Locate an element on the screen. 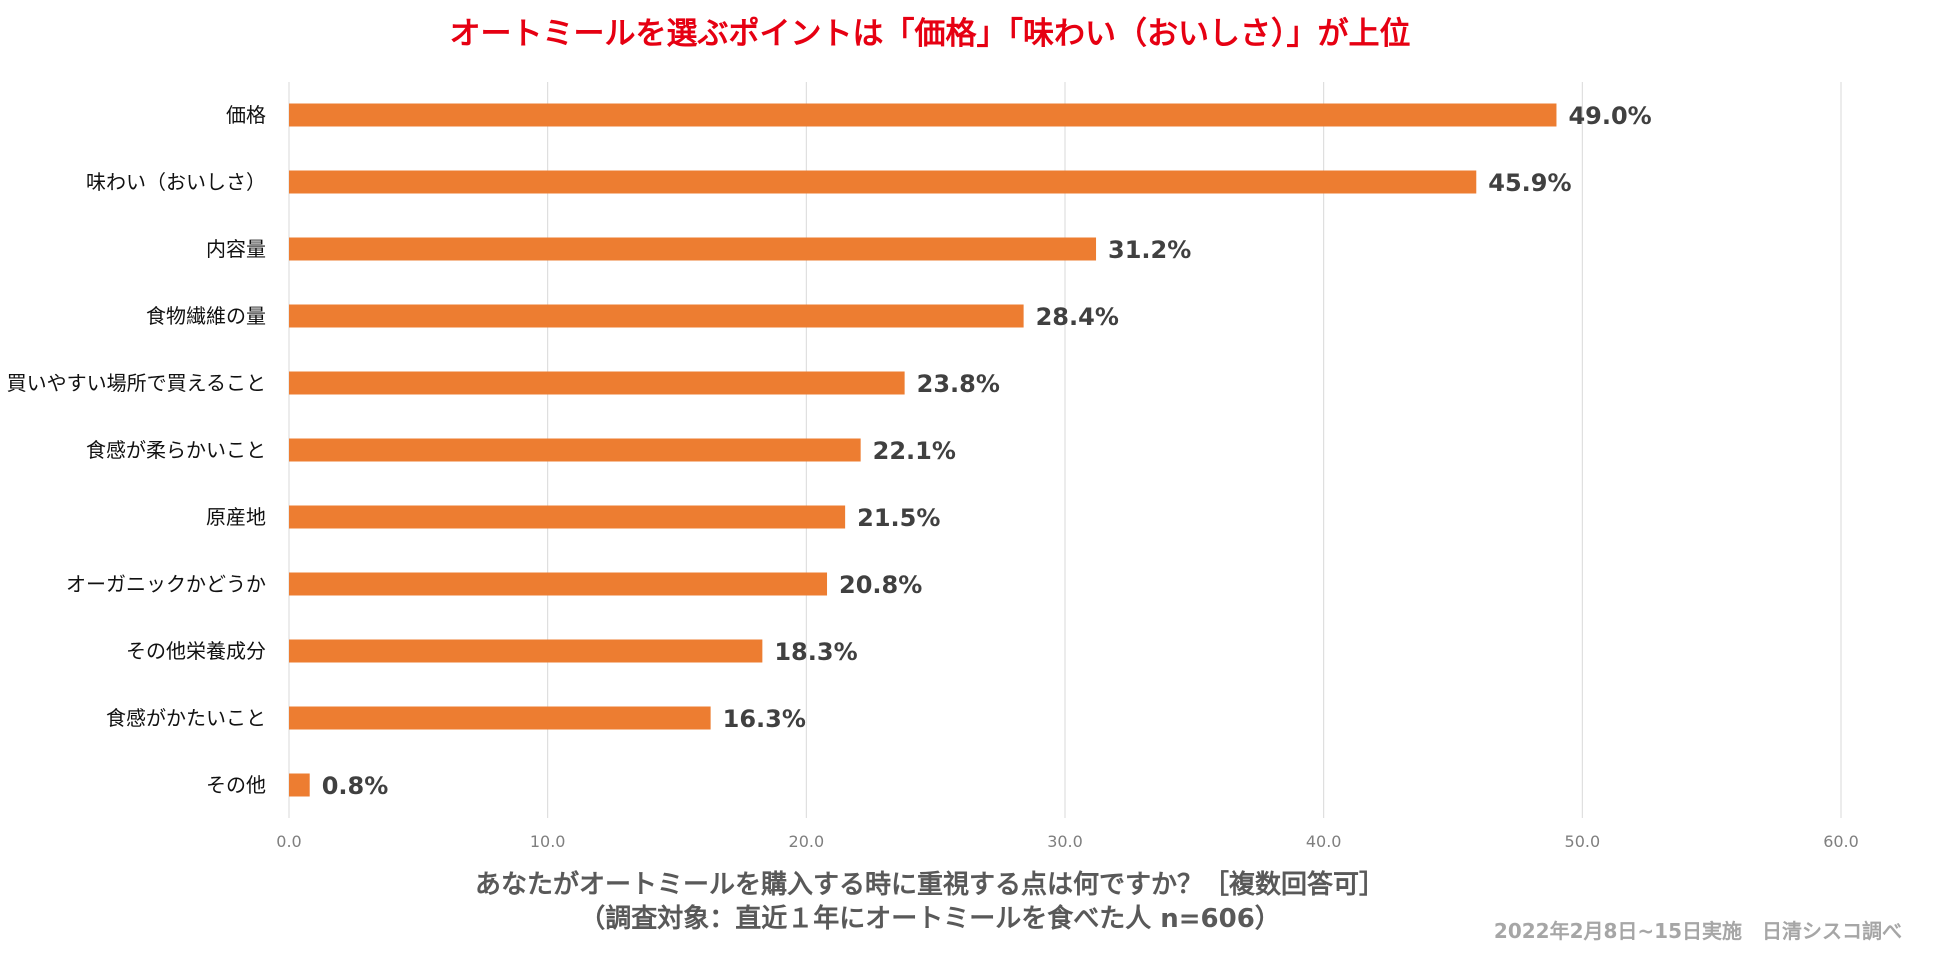  category-label: 買いやすい場所で買えること is located at coordinates (136, 383).